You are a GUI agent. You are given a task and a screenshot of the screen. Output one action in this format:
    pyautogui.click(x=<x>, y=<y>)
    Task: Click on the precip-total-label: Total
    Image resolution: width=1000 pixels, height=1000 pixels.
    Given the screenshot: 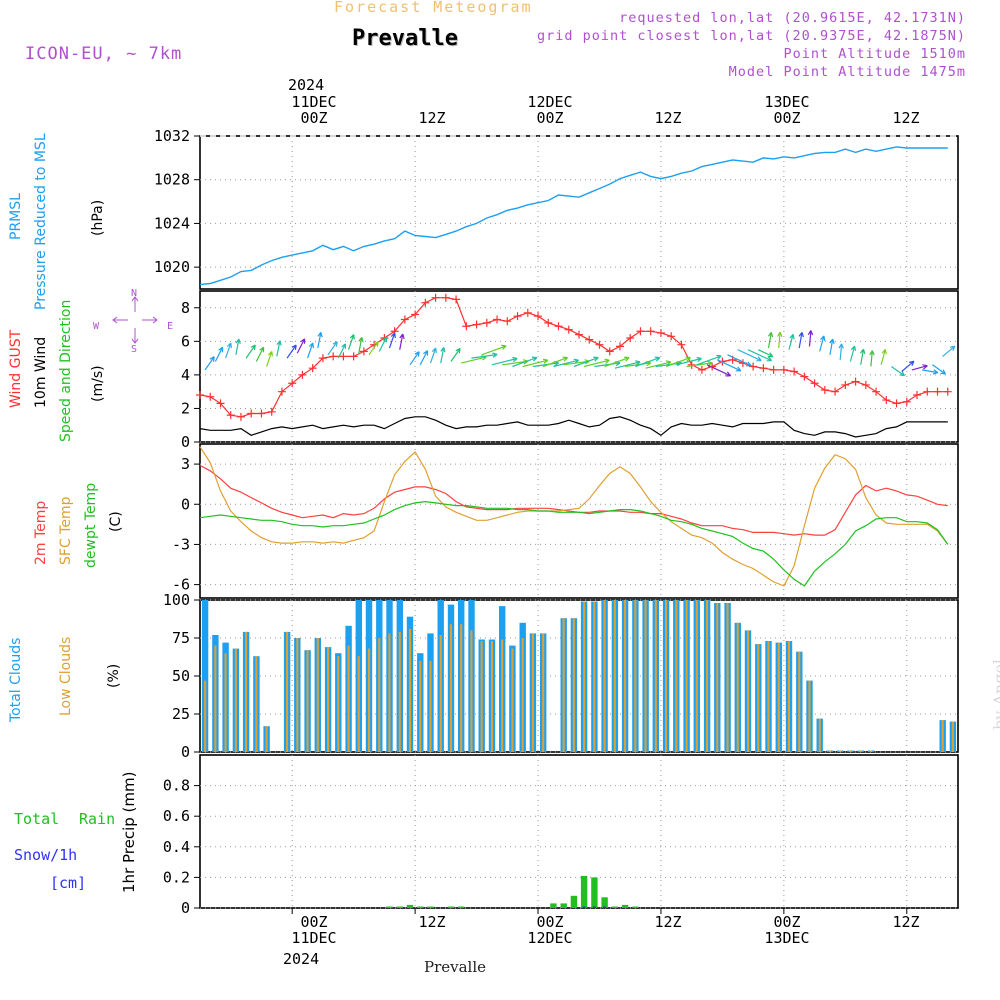 What is the action you would take?
    pyautogui.click(x=37, y=819)
    